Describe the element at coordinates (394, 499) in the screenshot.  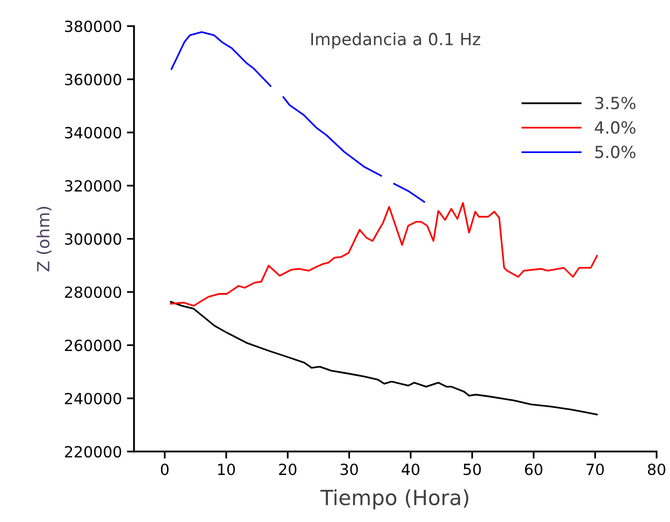
I see `x-axis-title: Tiempo (Hora)` at that location.